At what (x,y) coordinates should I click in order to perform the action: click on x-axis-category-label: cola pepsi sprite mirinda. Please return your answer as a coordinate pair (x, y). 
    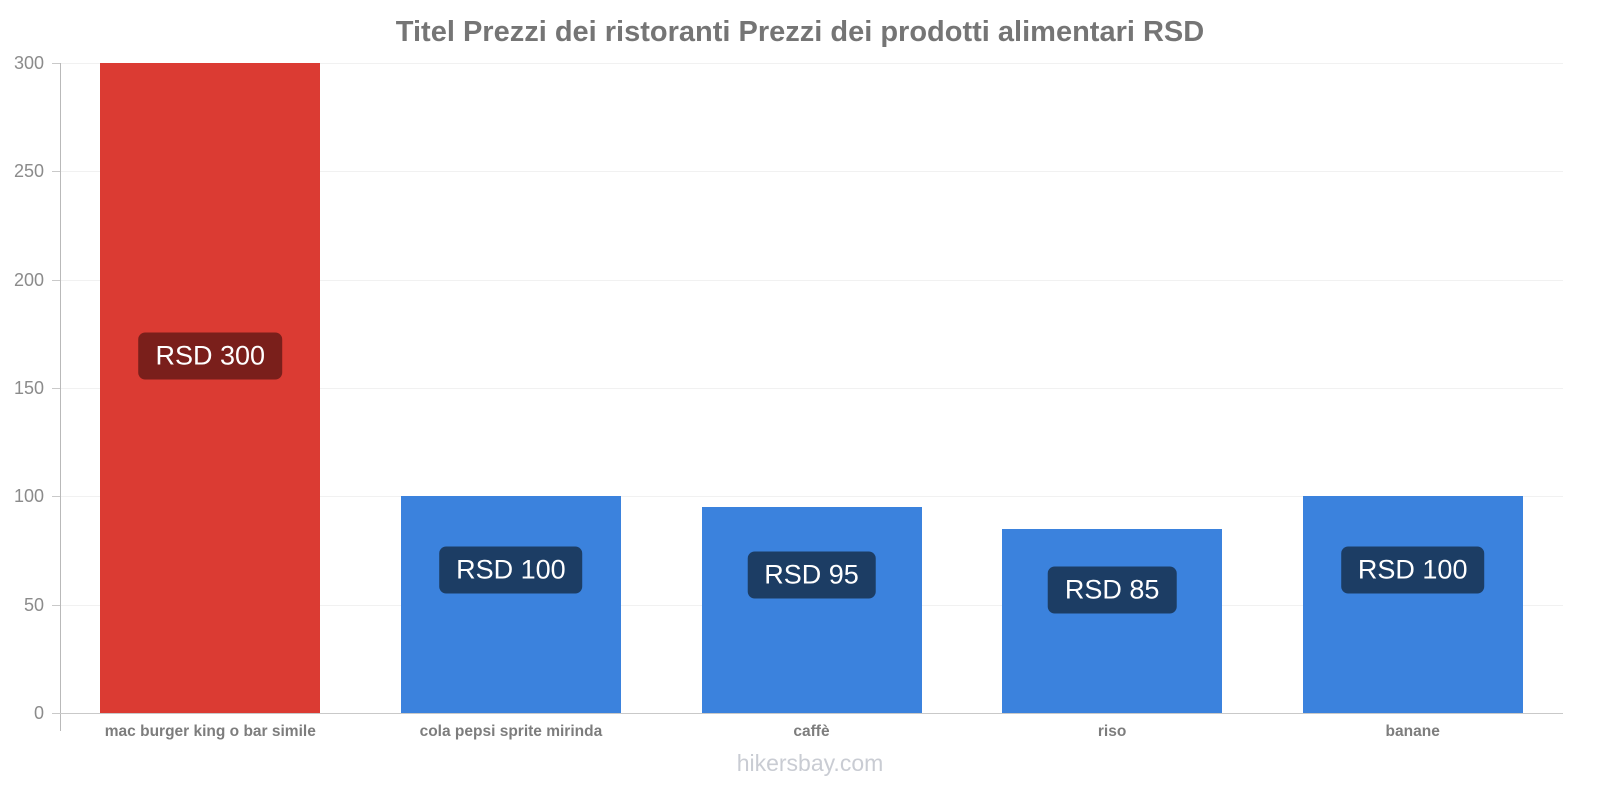
    Looking at the image, I should click on (511, 731).